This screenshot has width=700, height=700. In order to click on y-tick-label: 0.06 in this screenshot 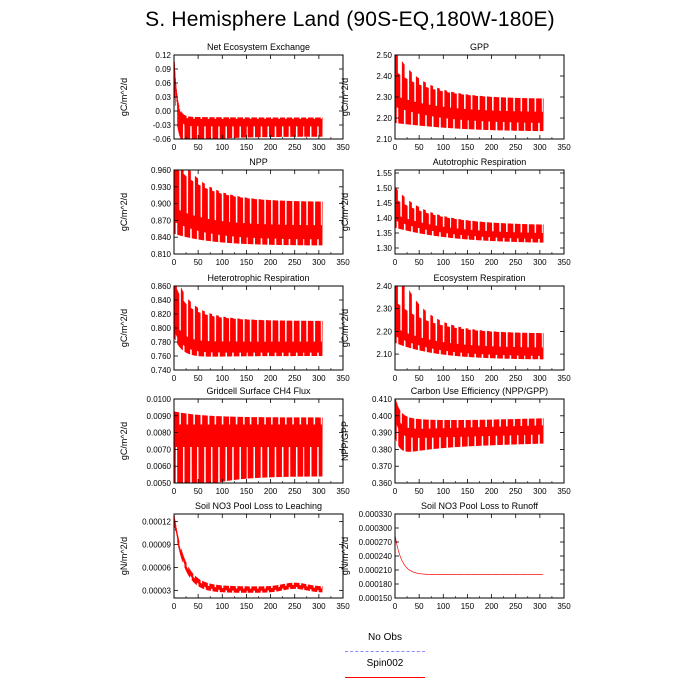, I will do `click(163, 83)`.